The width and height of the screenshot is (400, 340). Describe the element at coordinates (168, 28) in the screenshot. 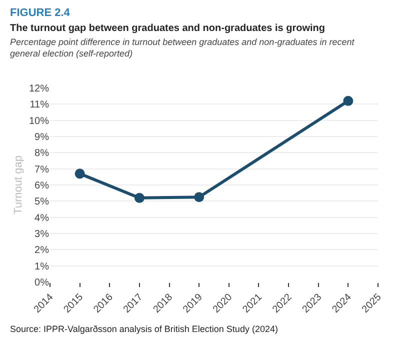

I see `chart-title: The turnout gap between graduates and non-graduates is growing` at that location.